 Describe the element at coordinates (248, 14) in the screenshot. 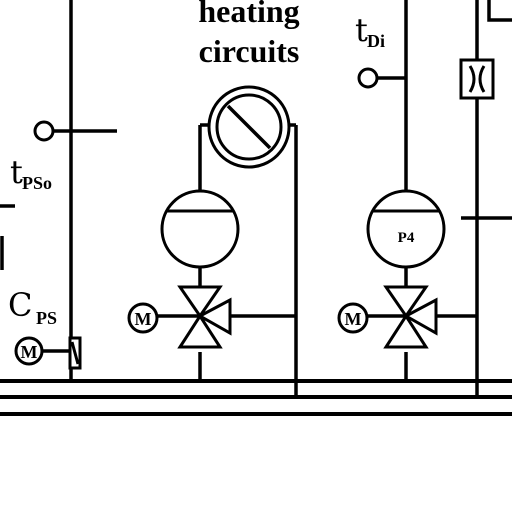

I see `heating-label-line1: heating` at that location.